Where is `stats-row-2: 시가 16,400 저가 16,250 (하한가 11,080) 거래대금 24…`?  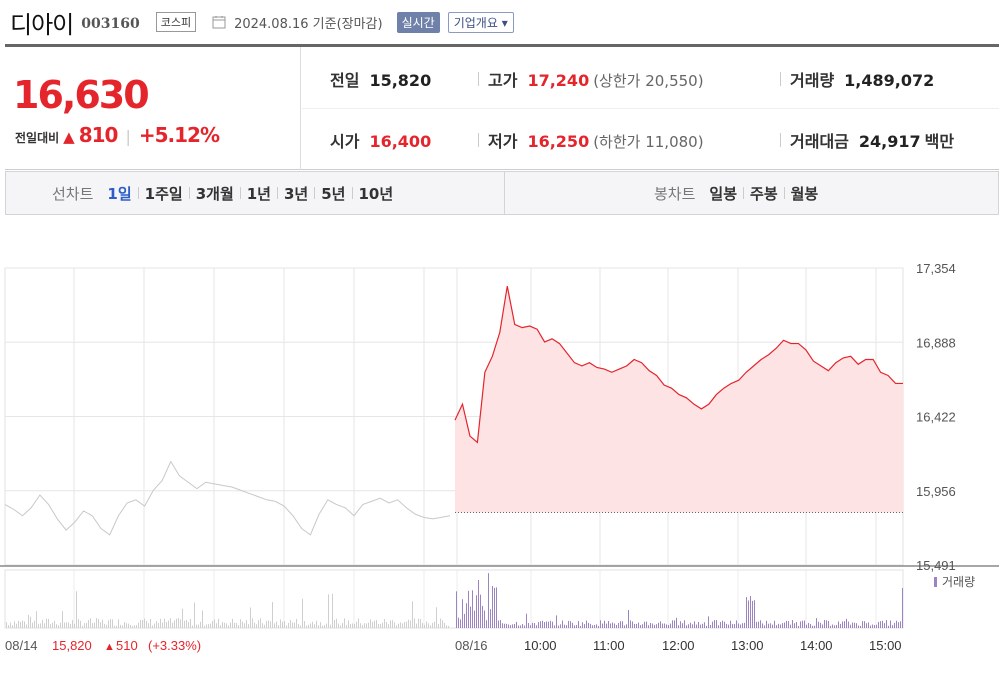
stats-row-2: 시가 16,400 저가 16,250 (하한가 11,080) 거래대금 24… is located at coordinates (650, 140).